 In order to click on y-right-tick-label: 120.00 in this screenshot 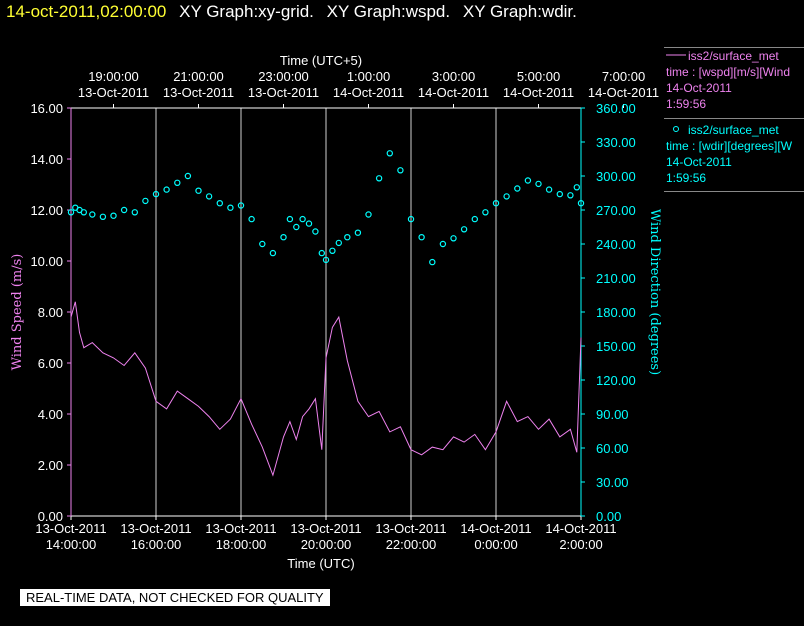, I will do `click(616, 380)`.